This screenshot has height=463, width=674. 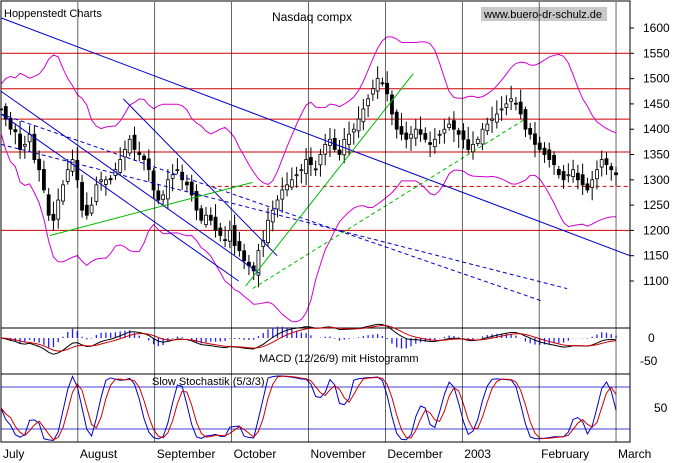 I want to click on y-tick-label: 1100, so click(x=656, y=281).